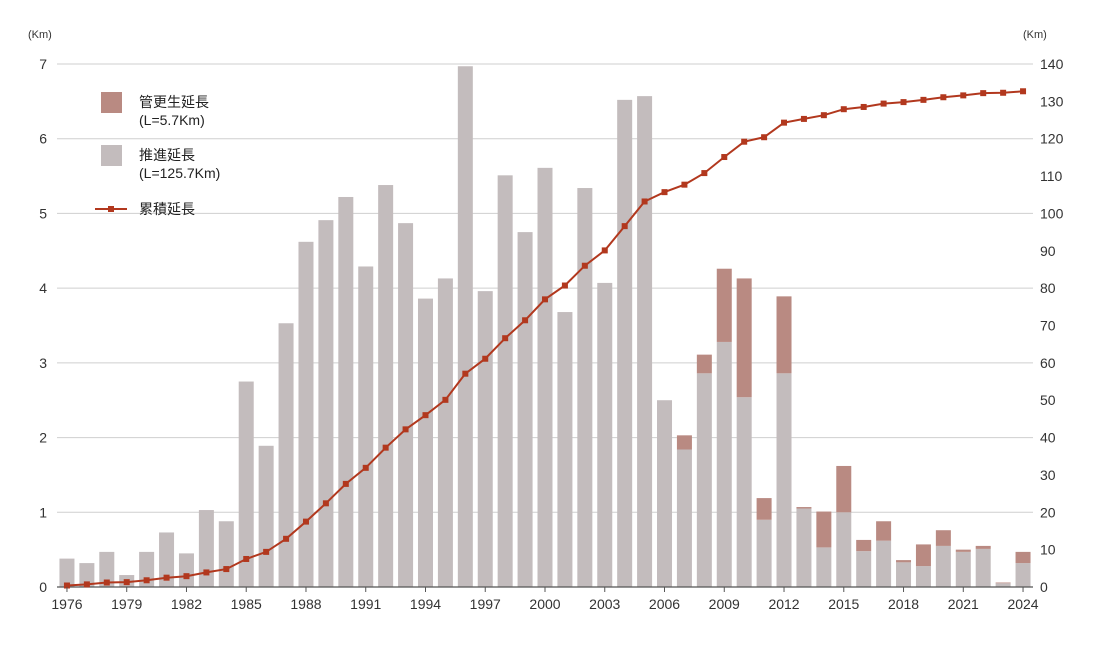  I want to click on y-left-tick-label: 1, so click(43, 512).